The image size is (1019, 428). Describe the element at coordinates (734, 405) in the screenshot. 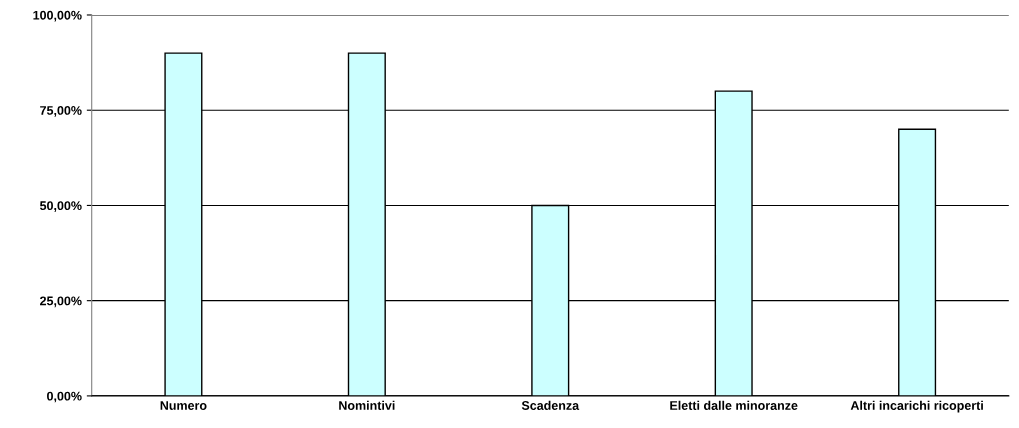

I see `x-tick-label: Eletti dalle minoranze` at that location.